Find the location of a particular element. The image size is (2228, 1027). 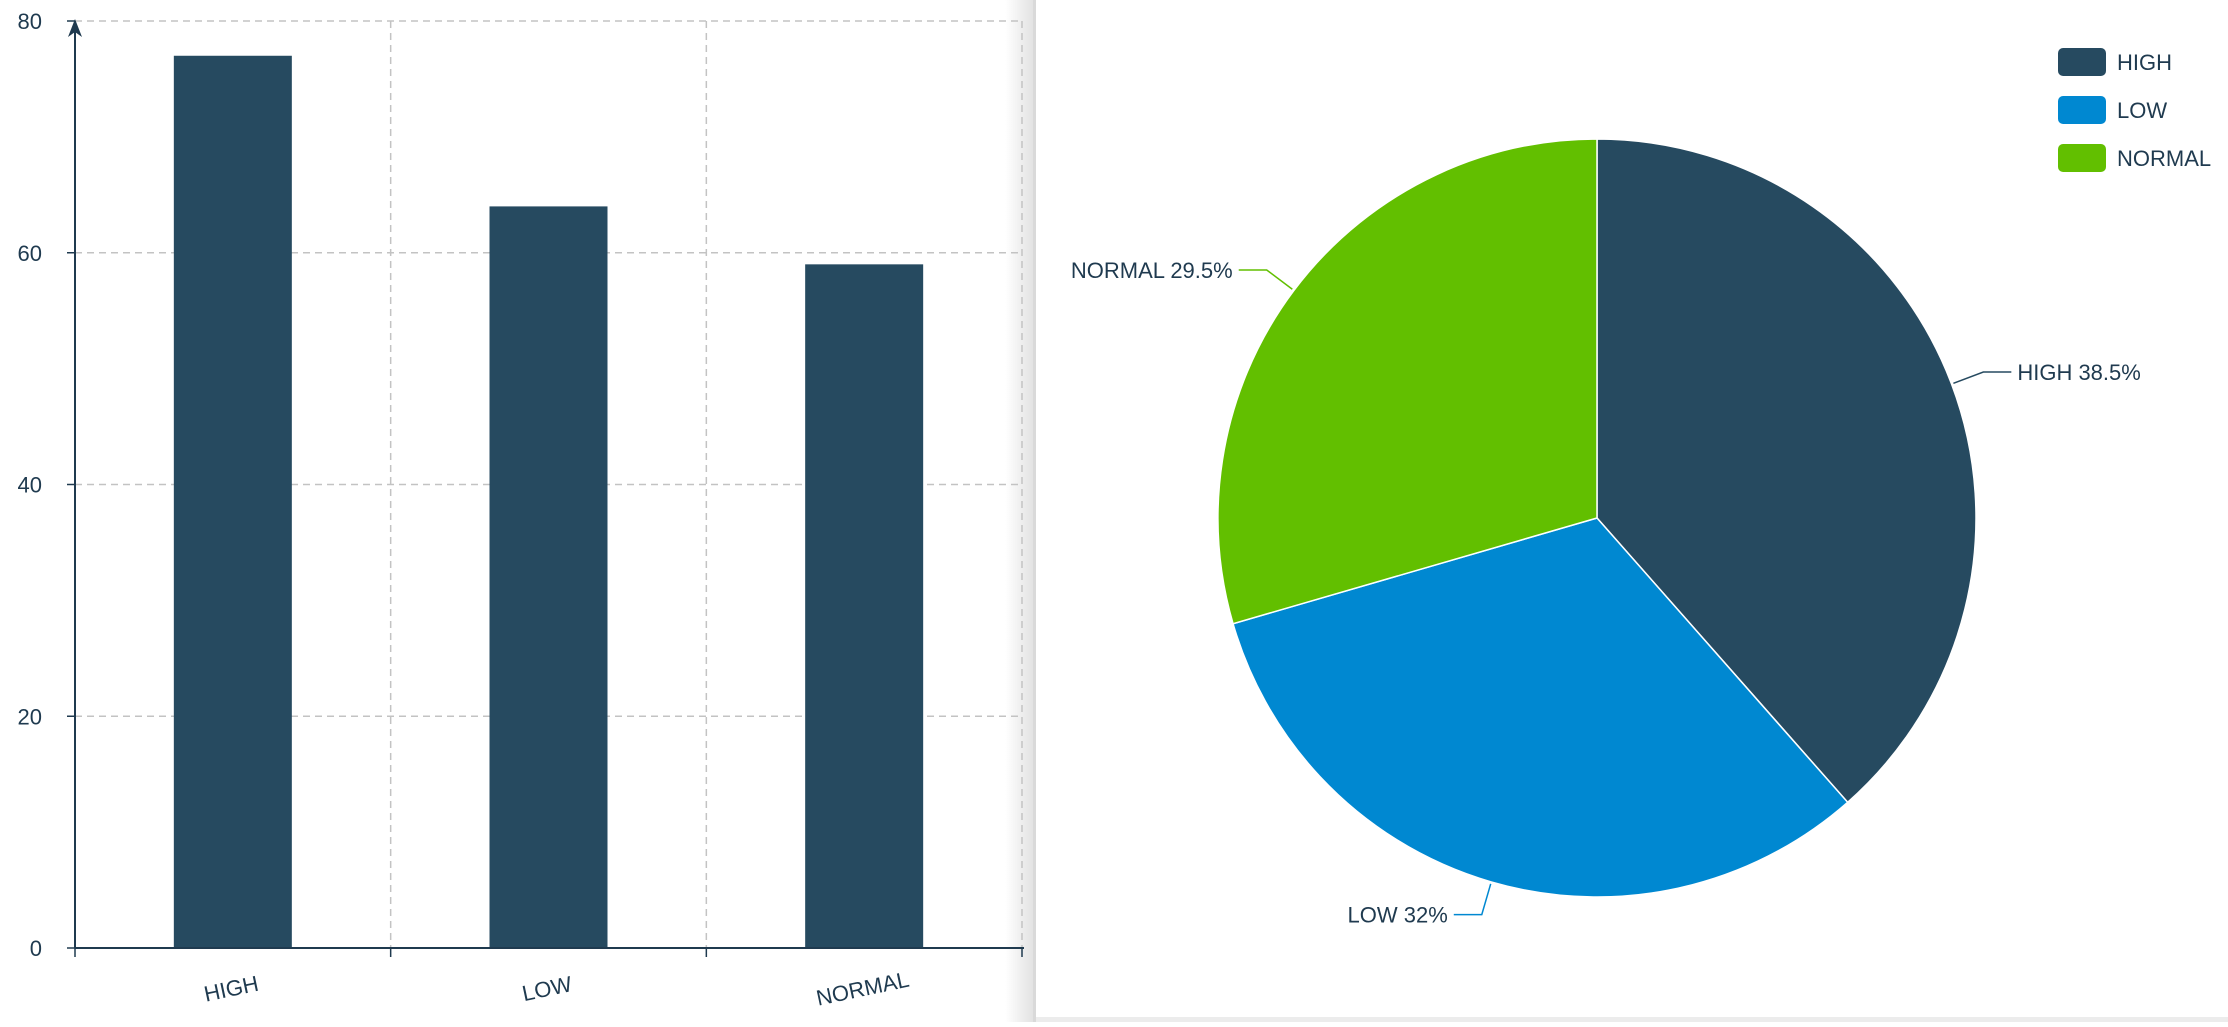

legend-item-low: LOW is located at coordinates (2112, 110).